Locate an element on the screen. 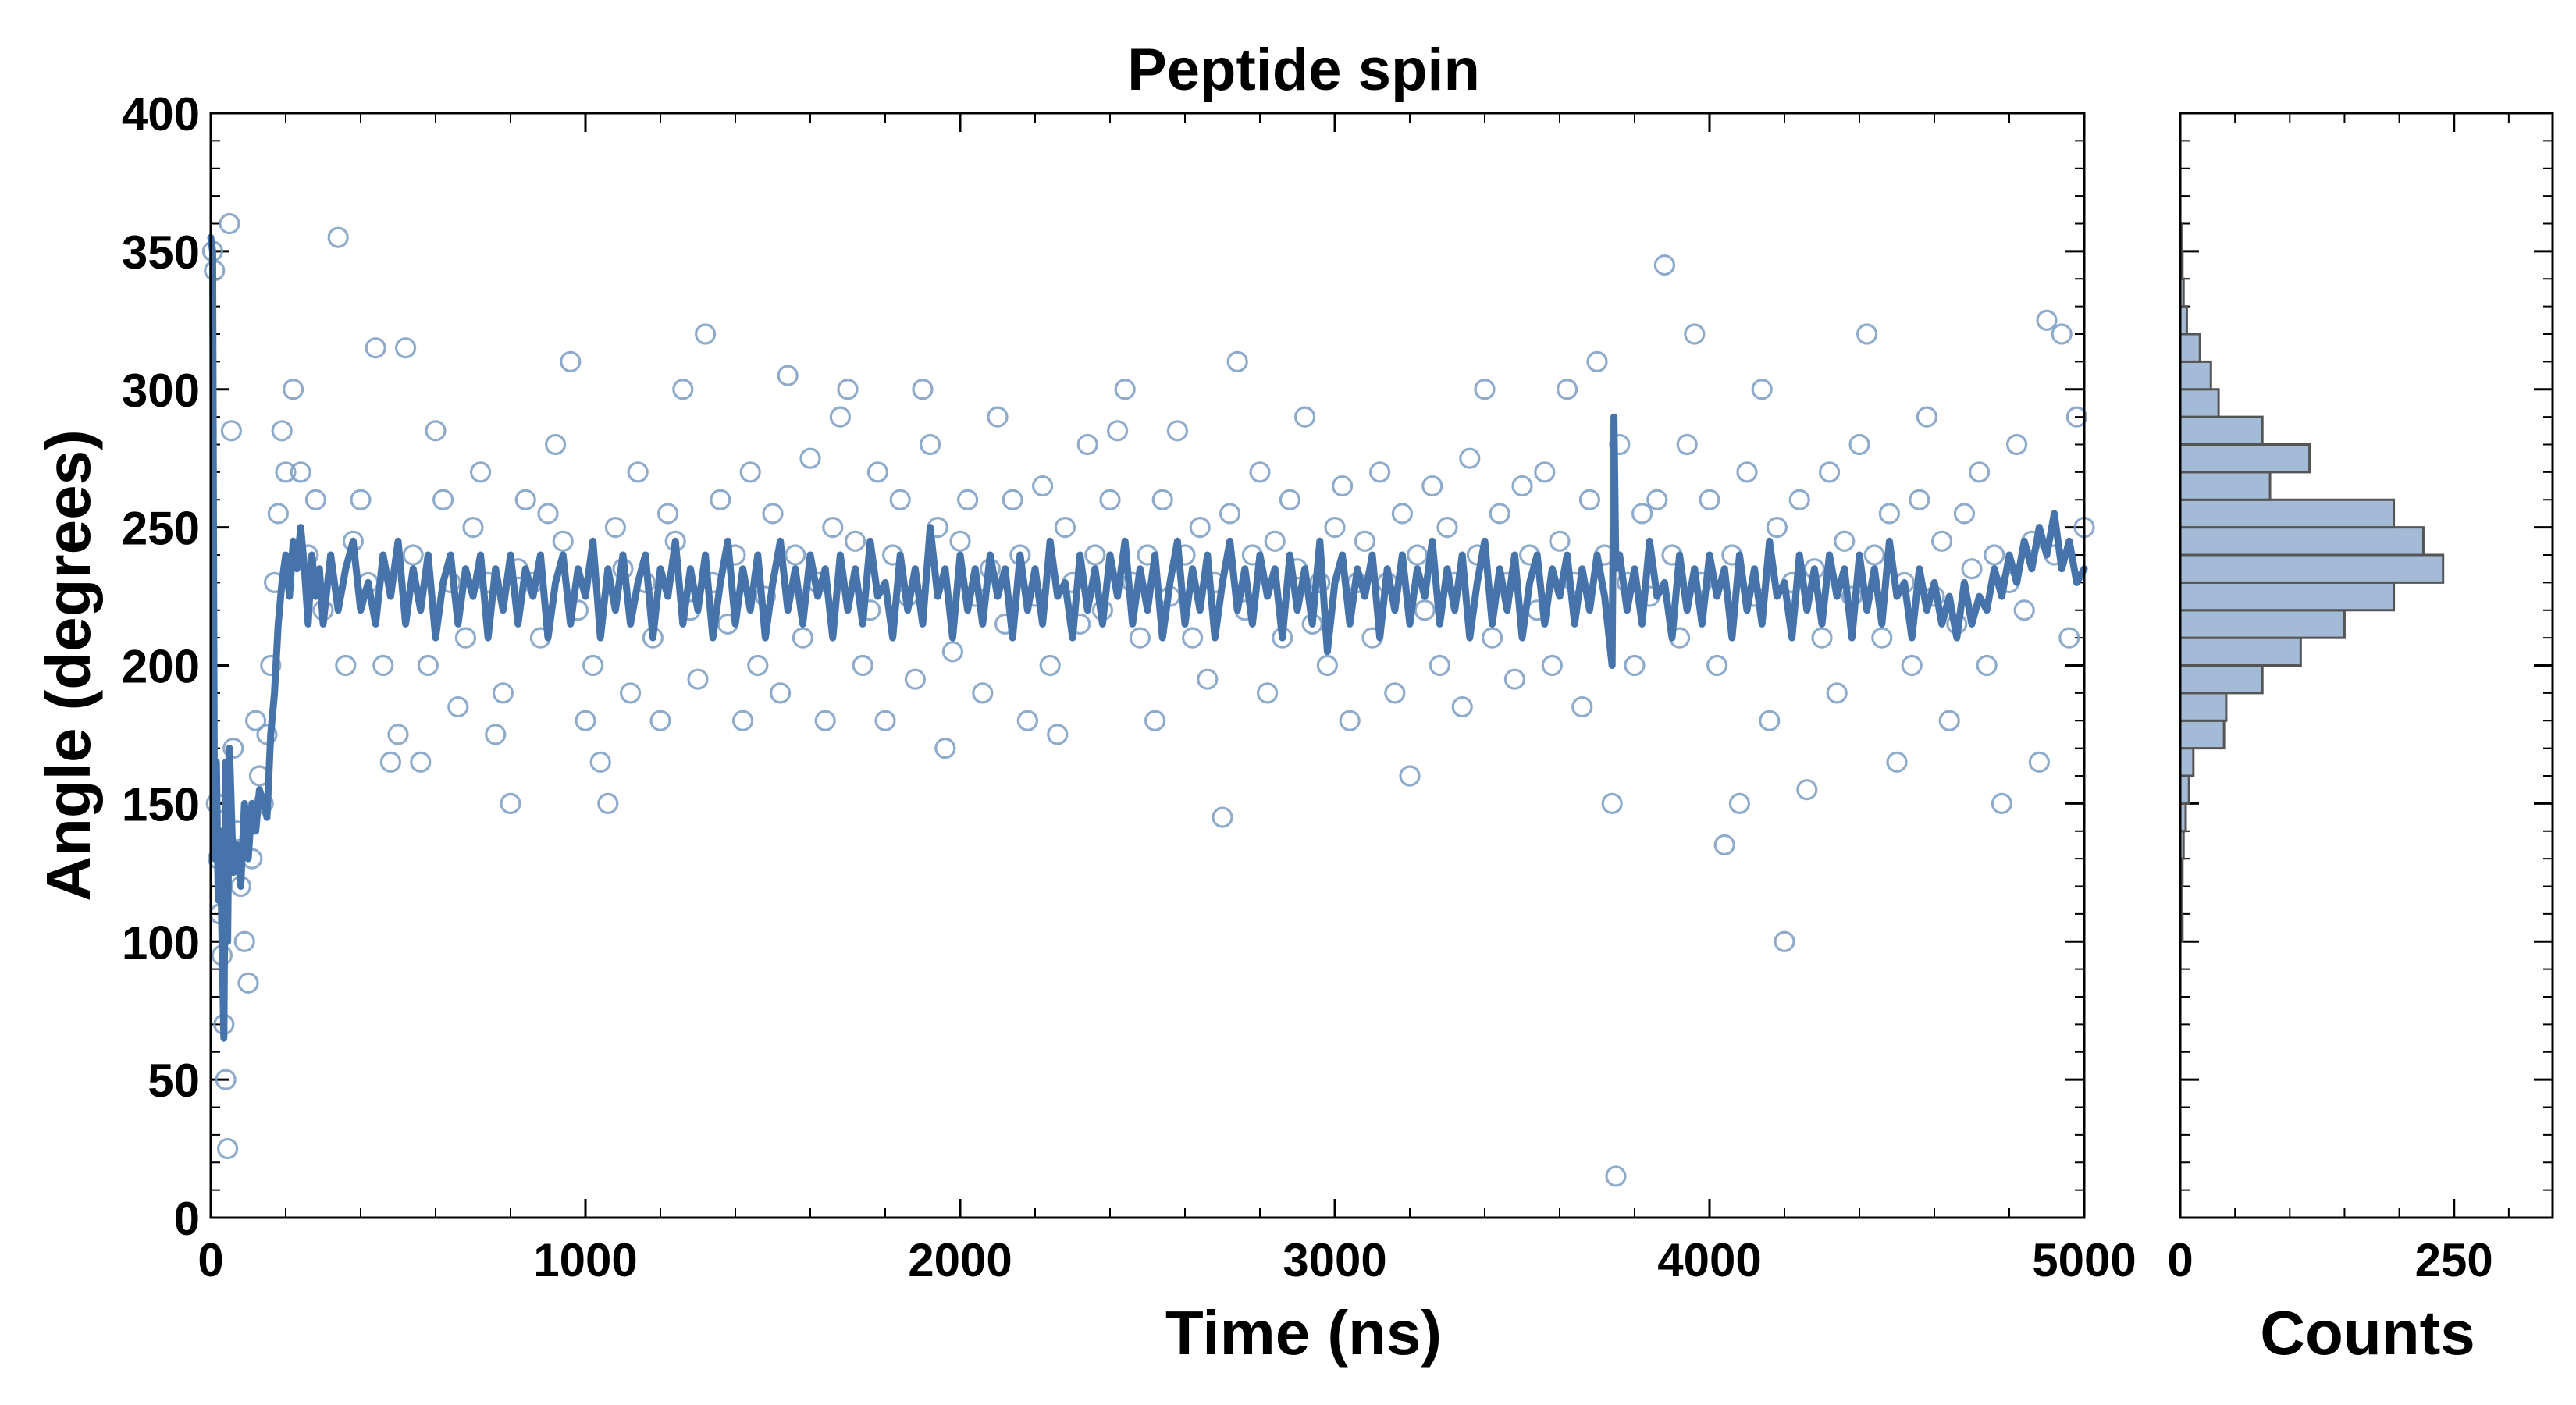 This screenshot has width=2576, height=1405. y-tick-label: 50 is located at coordinates (174, 1081).